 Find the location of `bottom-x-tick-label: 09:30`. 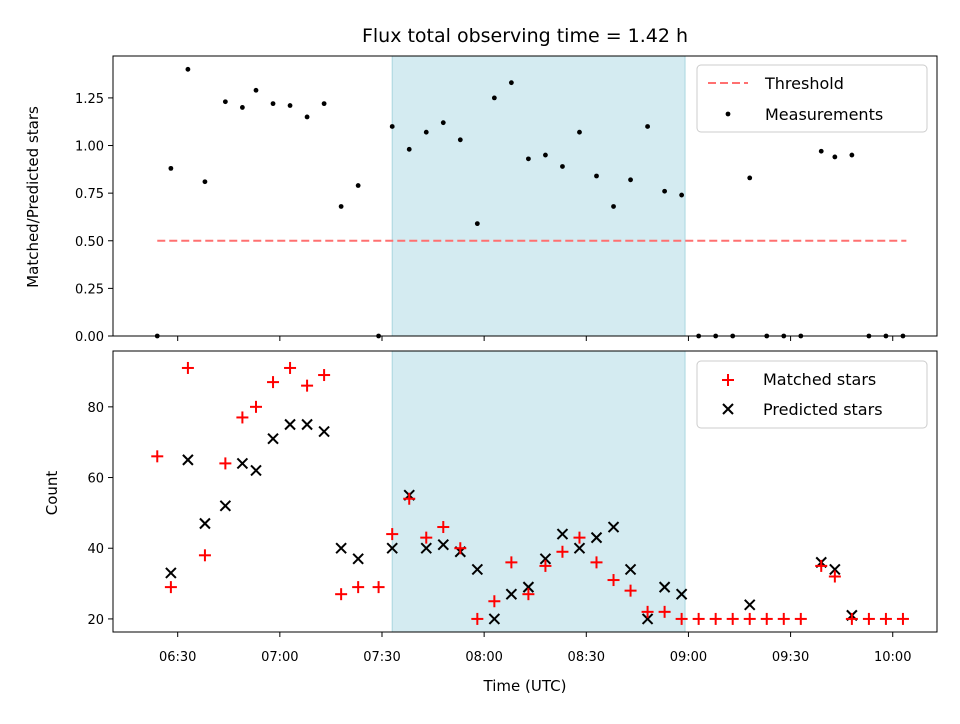

bottom-x-tick-label: 09:30 is located at coordinates (790, 657).